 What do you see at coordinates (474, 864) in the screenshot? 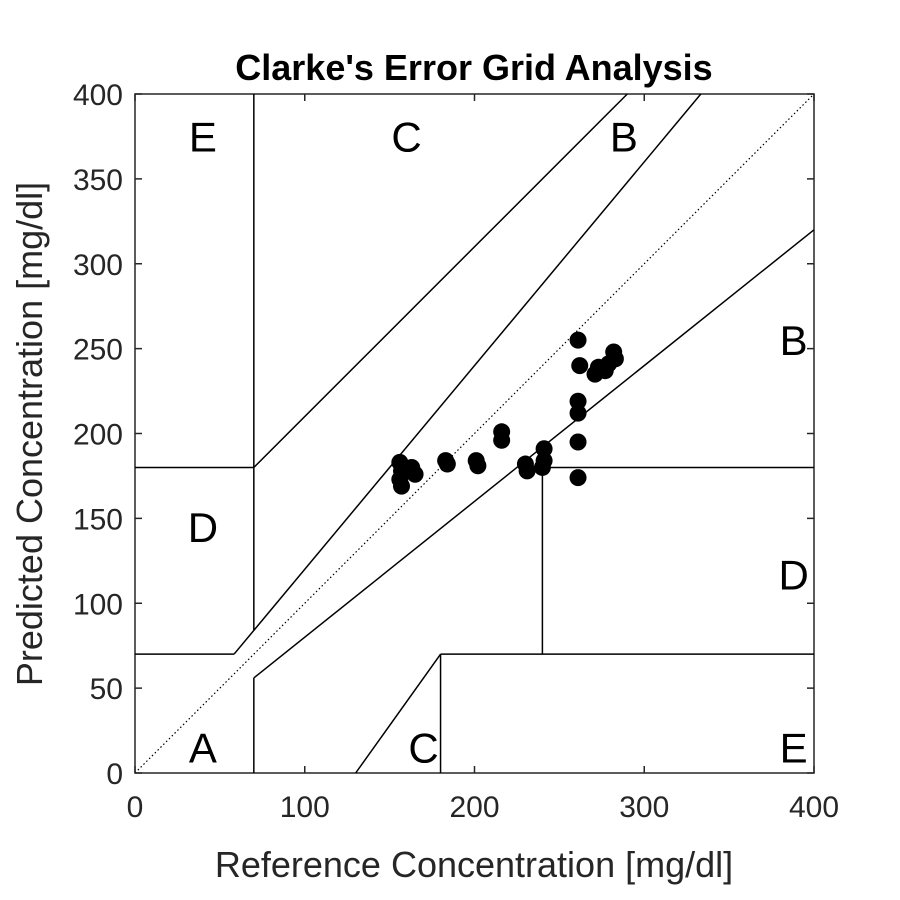
I see `x-axis-label: Reference Concentration [mg/dl]` at bounding box center [474, 864].